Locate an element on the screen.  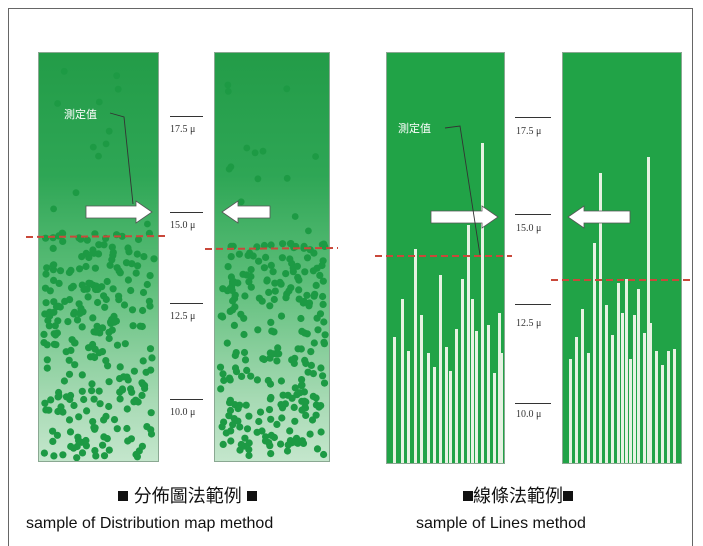
distribution-column-right is located at coordinates (272, 257).